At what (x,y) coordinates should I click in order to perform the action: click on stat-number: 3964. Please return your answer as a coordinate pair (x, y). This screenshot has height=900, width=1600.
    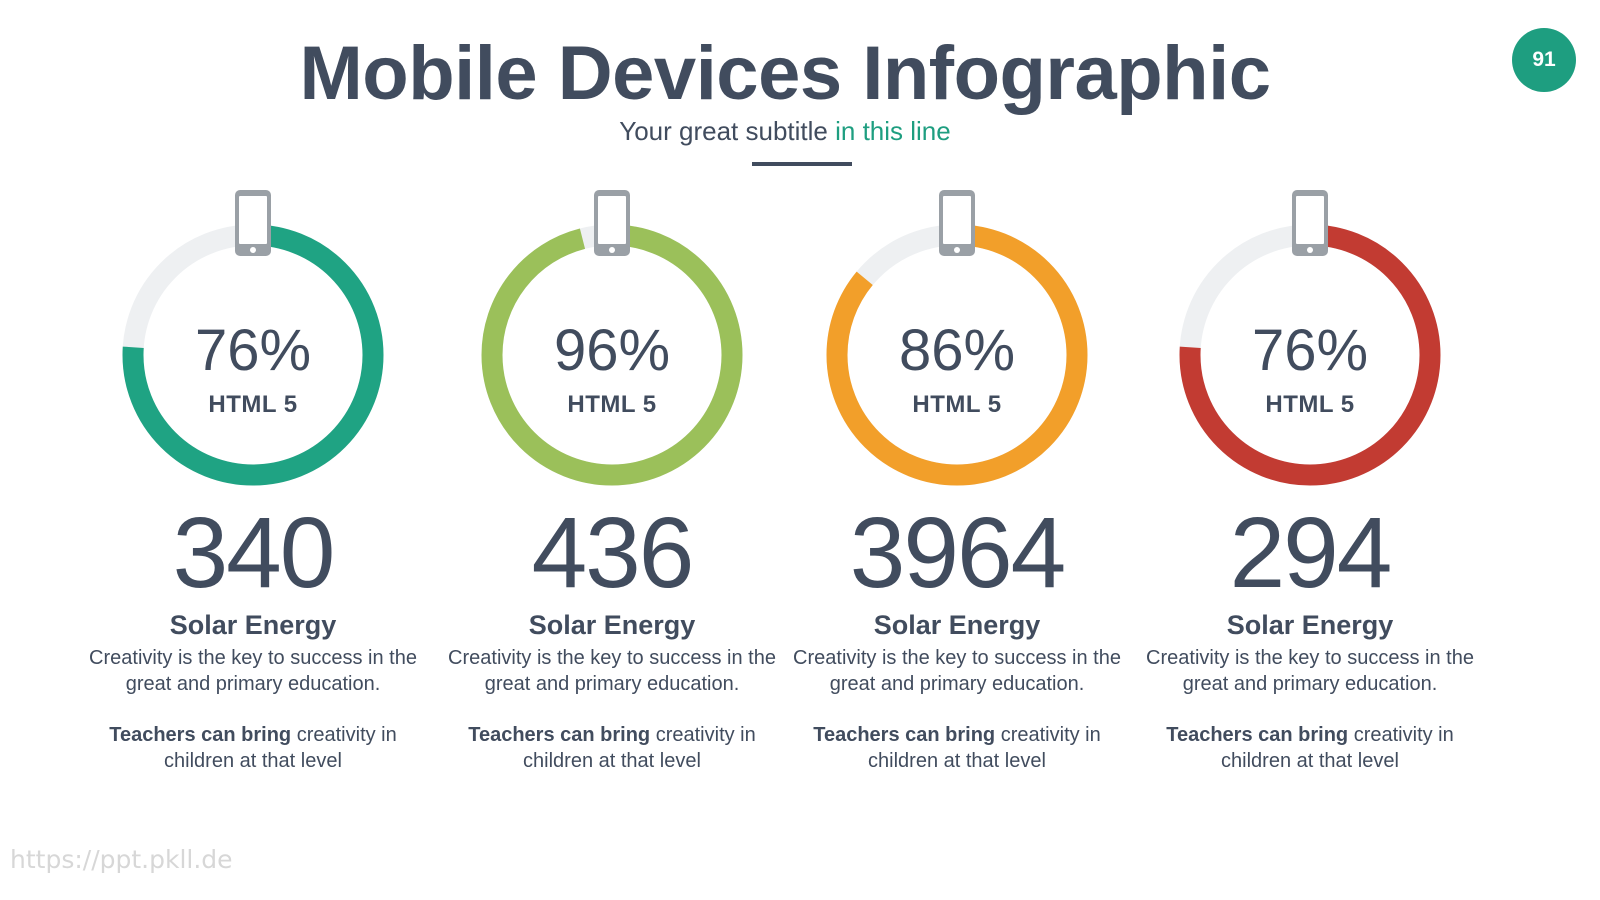
    Looking at the image, I should click on (957, 553).